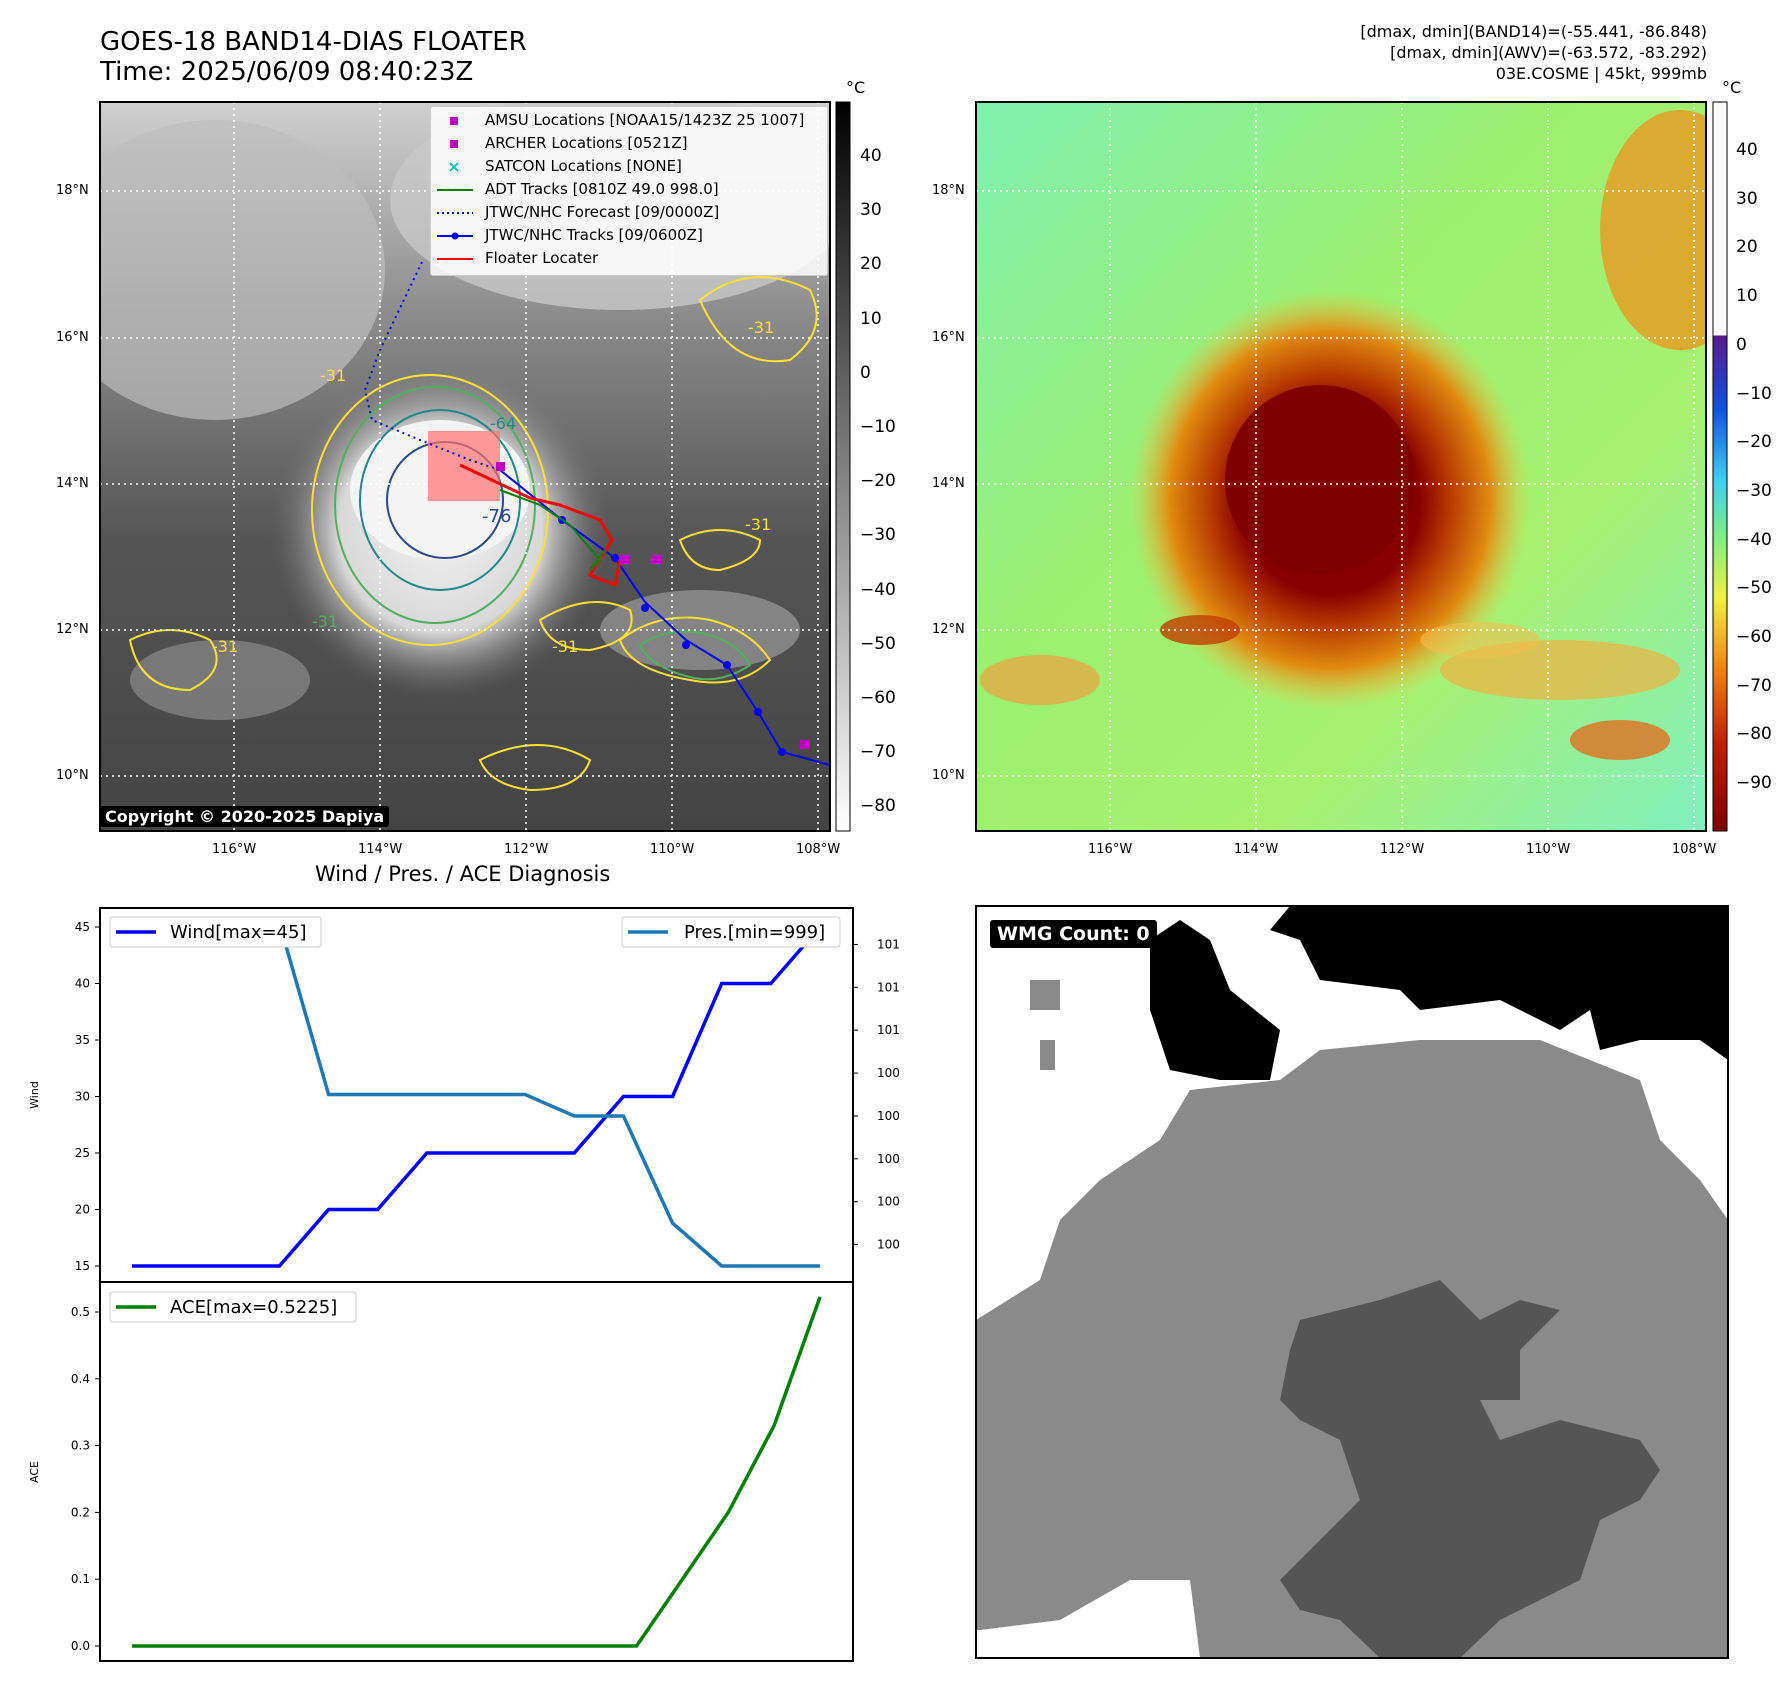 The height and width of the screenshot is (1690, 1792). Describe the element at coordinates (583, 166) in the screenshot. I see `legend-label: SATCON Locations [NONE]` at that location.